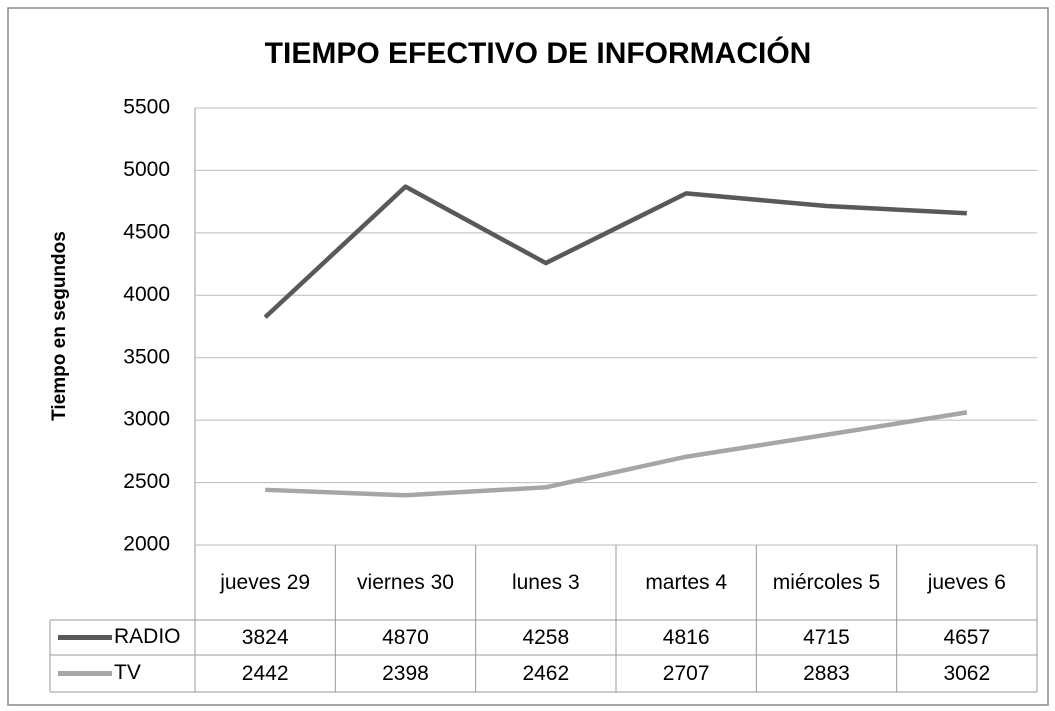 This screenshot has width=1055, height=711. Describe the element at coordinates (405, 582) in the screenshot. I see `category-label: viernes 30` at that location.